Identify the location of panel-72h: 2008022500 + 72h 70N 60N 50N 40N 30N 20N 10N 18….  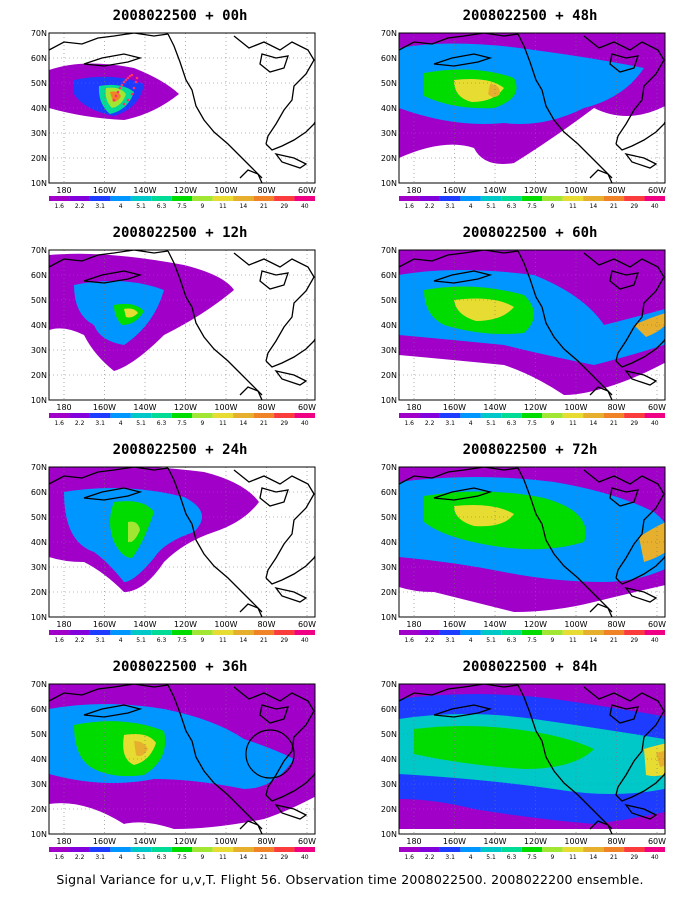
(530, 547).